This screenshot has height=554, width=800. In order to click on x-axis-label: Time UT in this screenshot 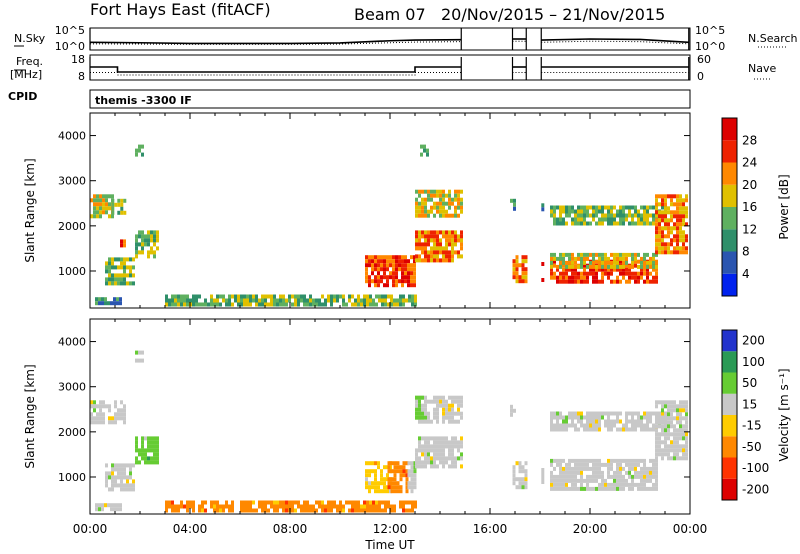, I will do `click(389, 545)`.